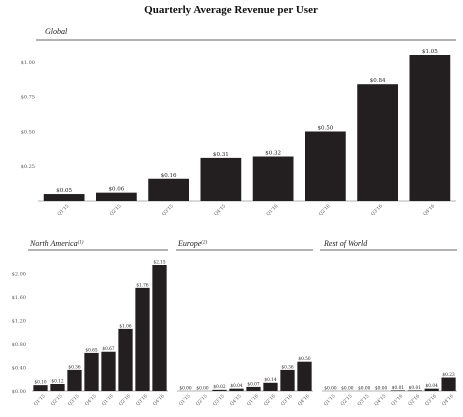  I want to click on data-label: $0.07, so click(253, 384).